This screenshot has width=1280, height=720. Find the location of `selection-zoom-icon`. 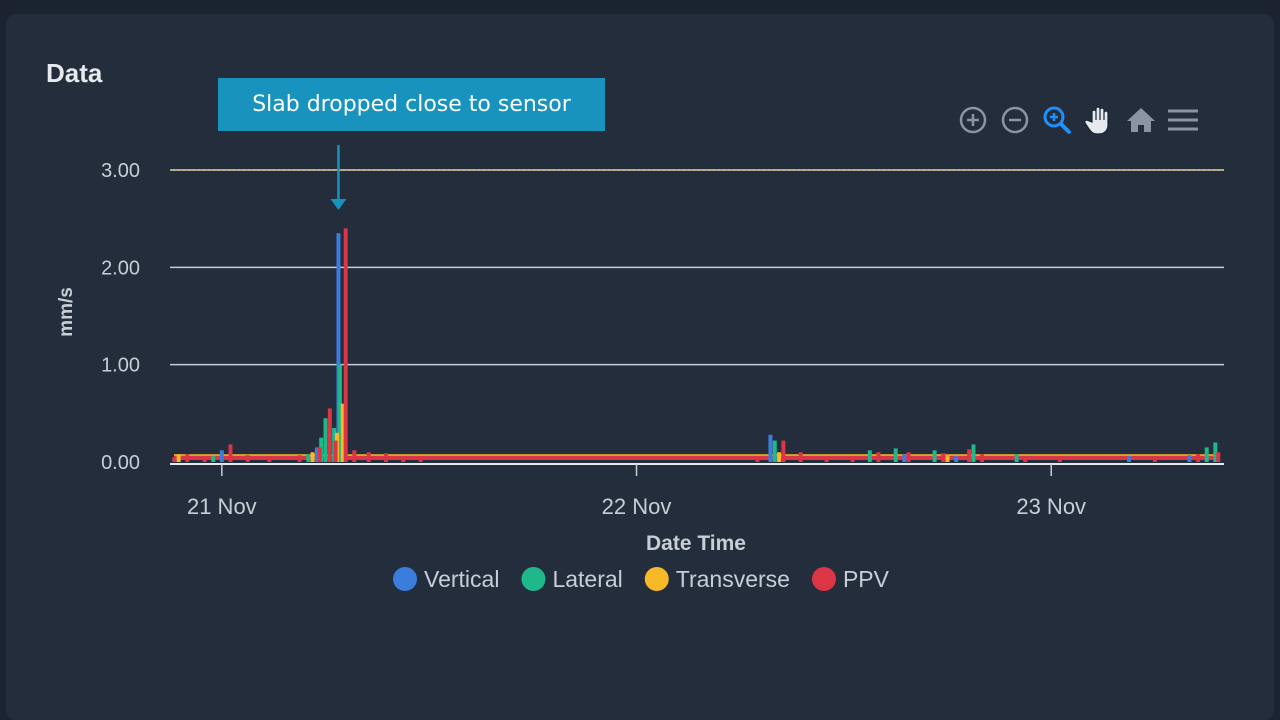

selection-zoom-icon is located at coordinates (1057, 120).